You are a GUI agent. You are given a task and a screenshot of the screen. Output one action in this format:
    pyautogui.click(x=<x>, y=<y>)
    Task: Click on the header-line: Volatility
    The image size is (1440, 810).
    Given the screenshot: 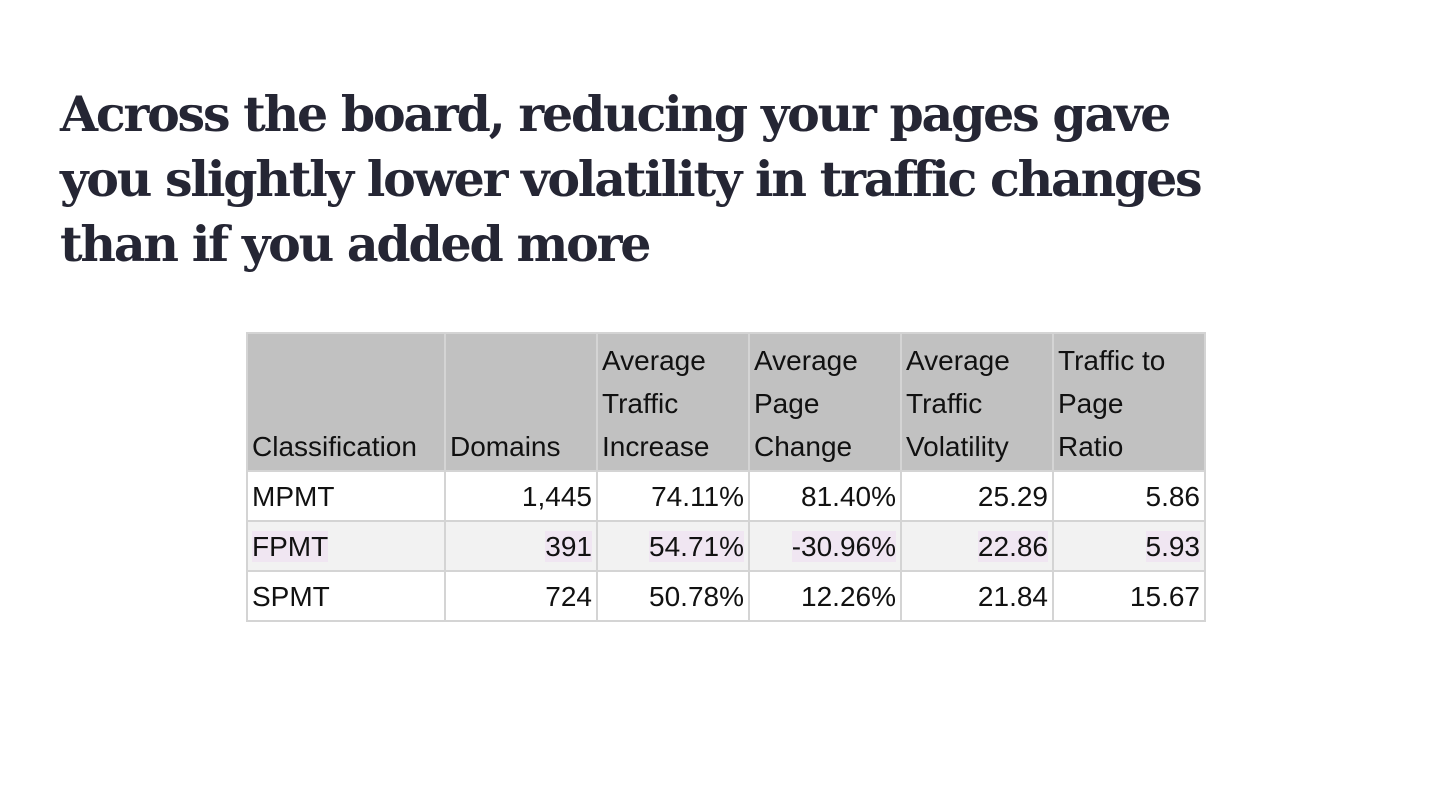 What is the action you would take?
    pyautogui.click(x=957, y=446)
    